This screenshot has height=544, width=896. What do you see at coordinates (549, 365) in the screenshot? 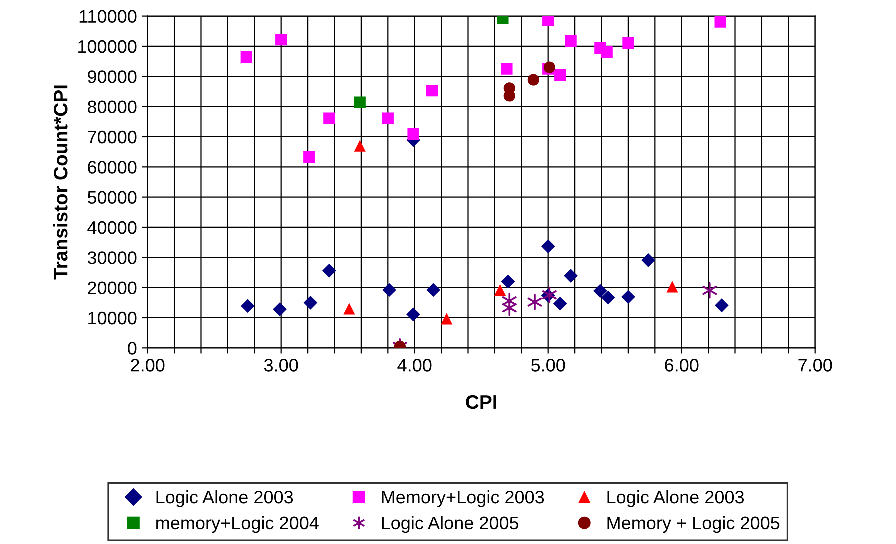
I see `x-tick-label: 5.00` at bounding box center [549, 365].